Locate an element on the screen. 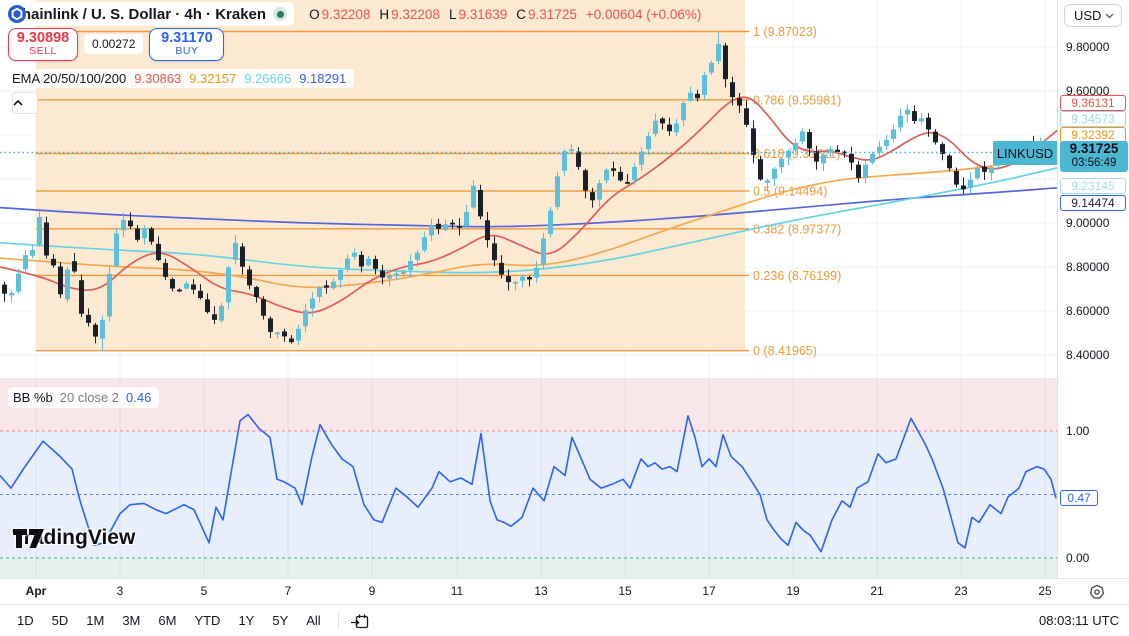  gear-icon is located at coordinates (1097, 591).